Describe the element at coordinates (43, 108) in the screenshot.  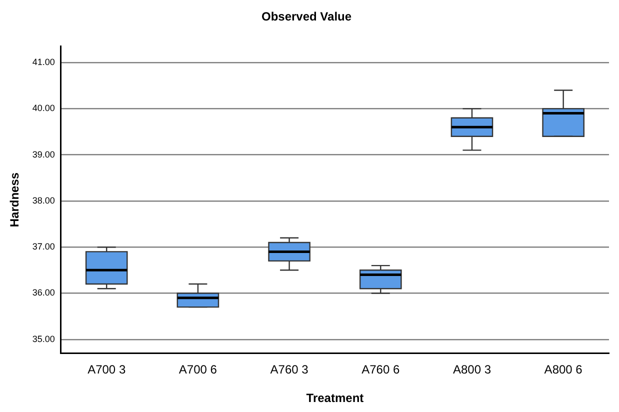
I see `y-tick-label: 40.00` at that location.